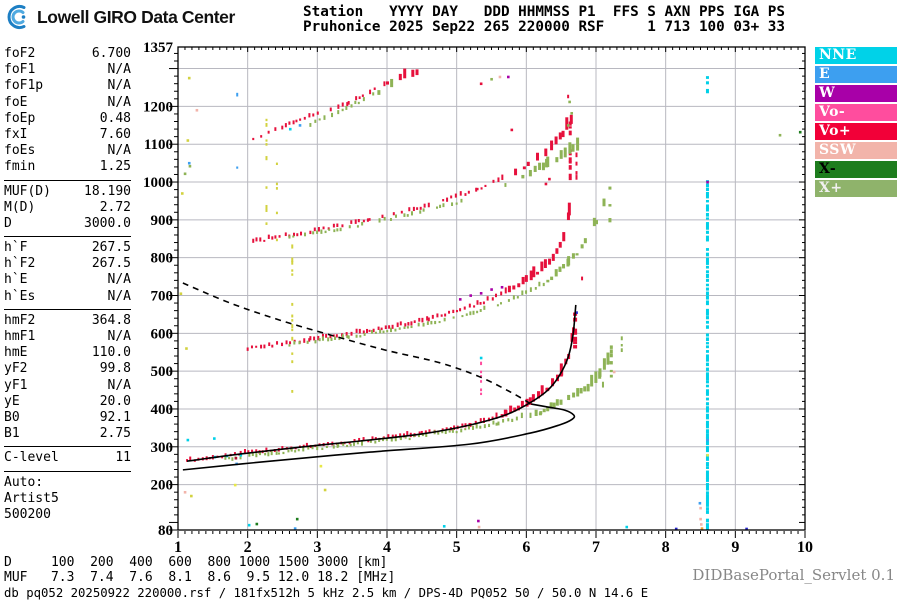 The height and width of the screenshot is (600, 900). I want to click on legend-item-vo+: Vo+, so click(856, 131).